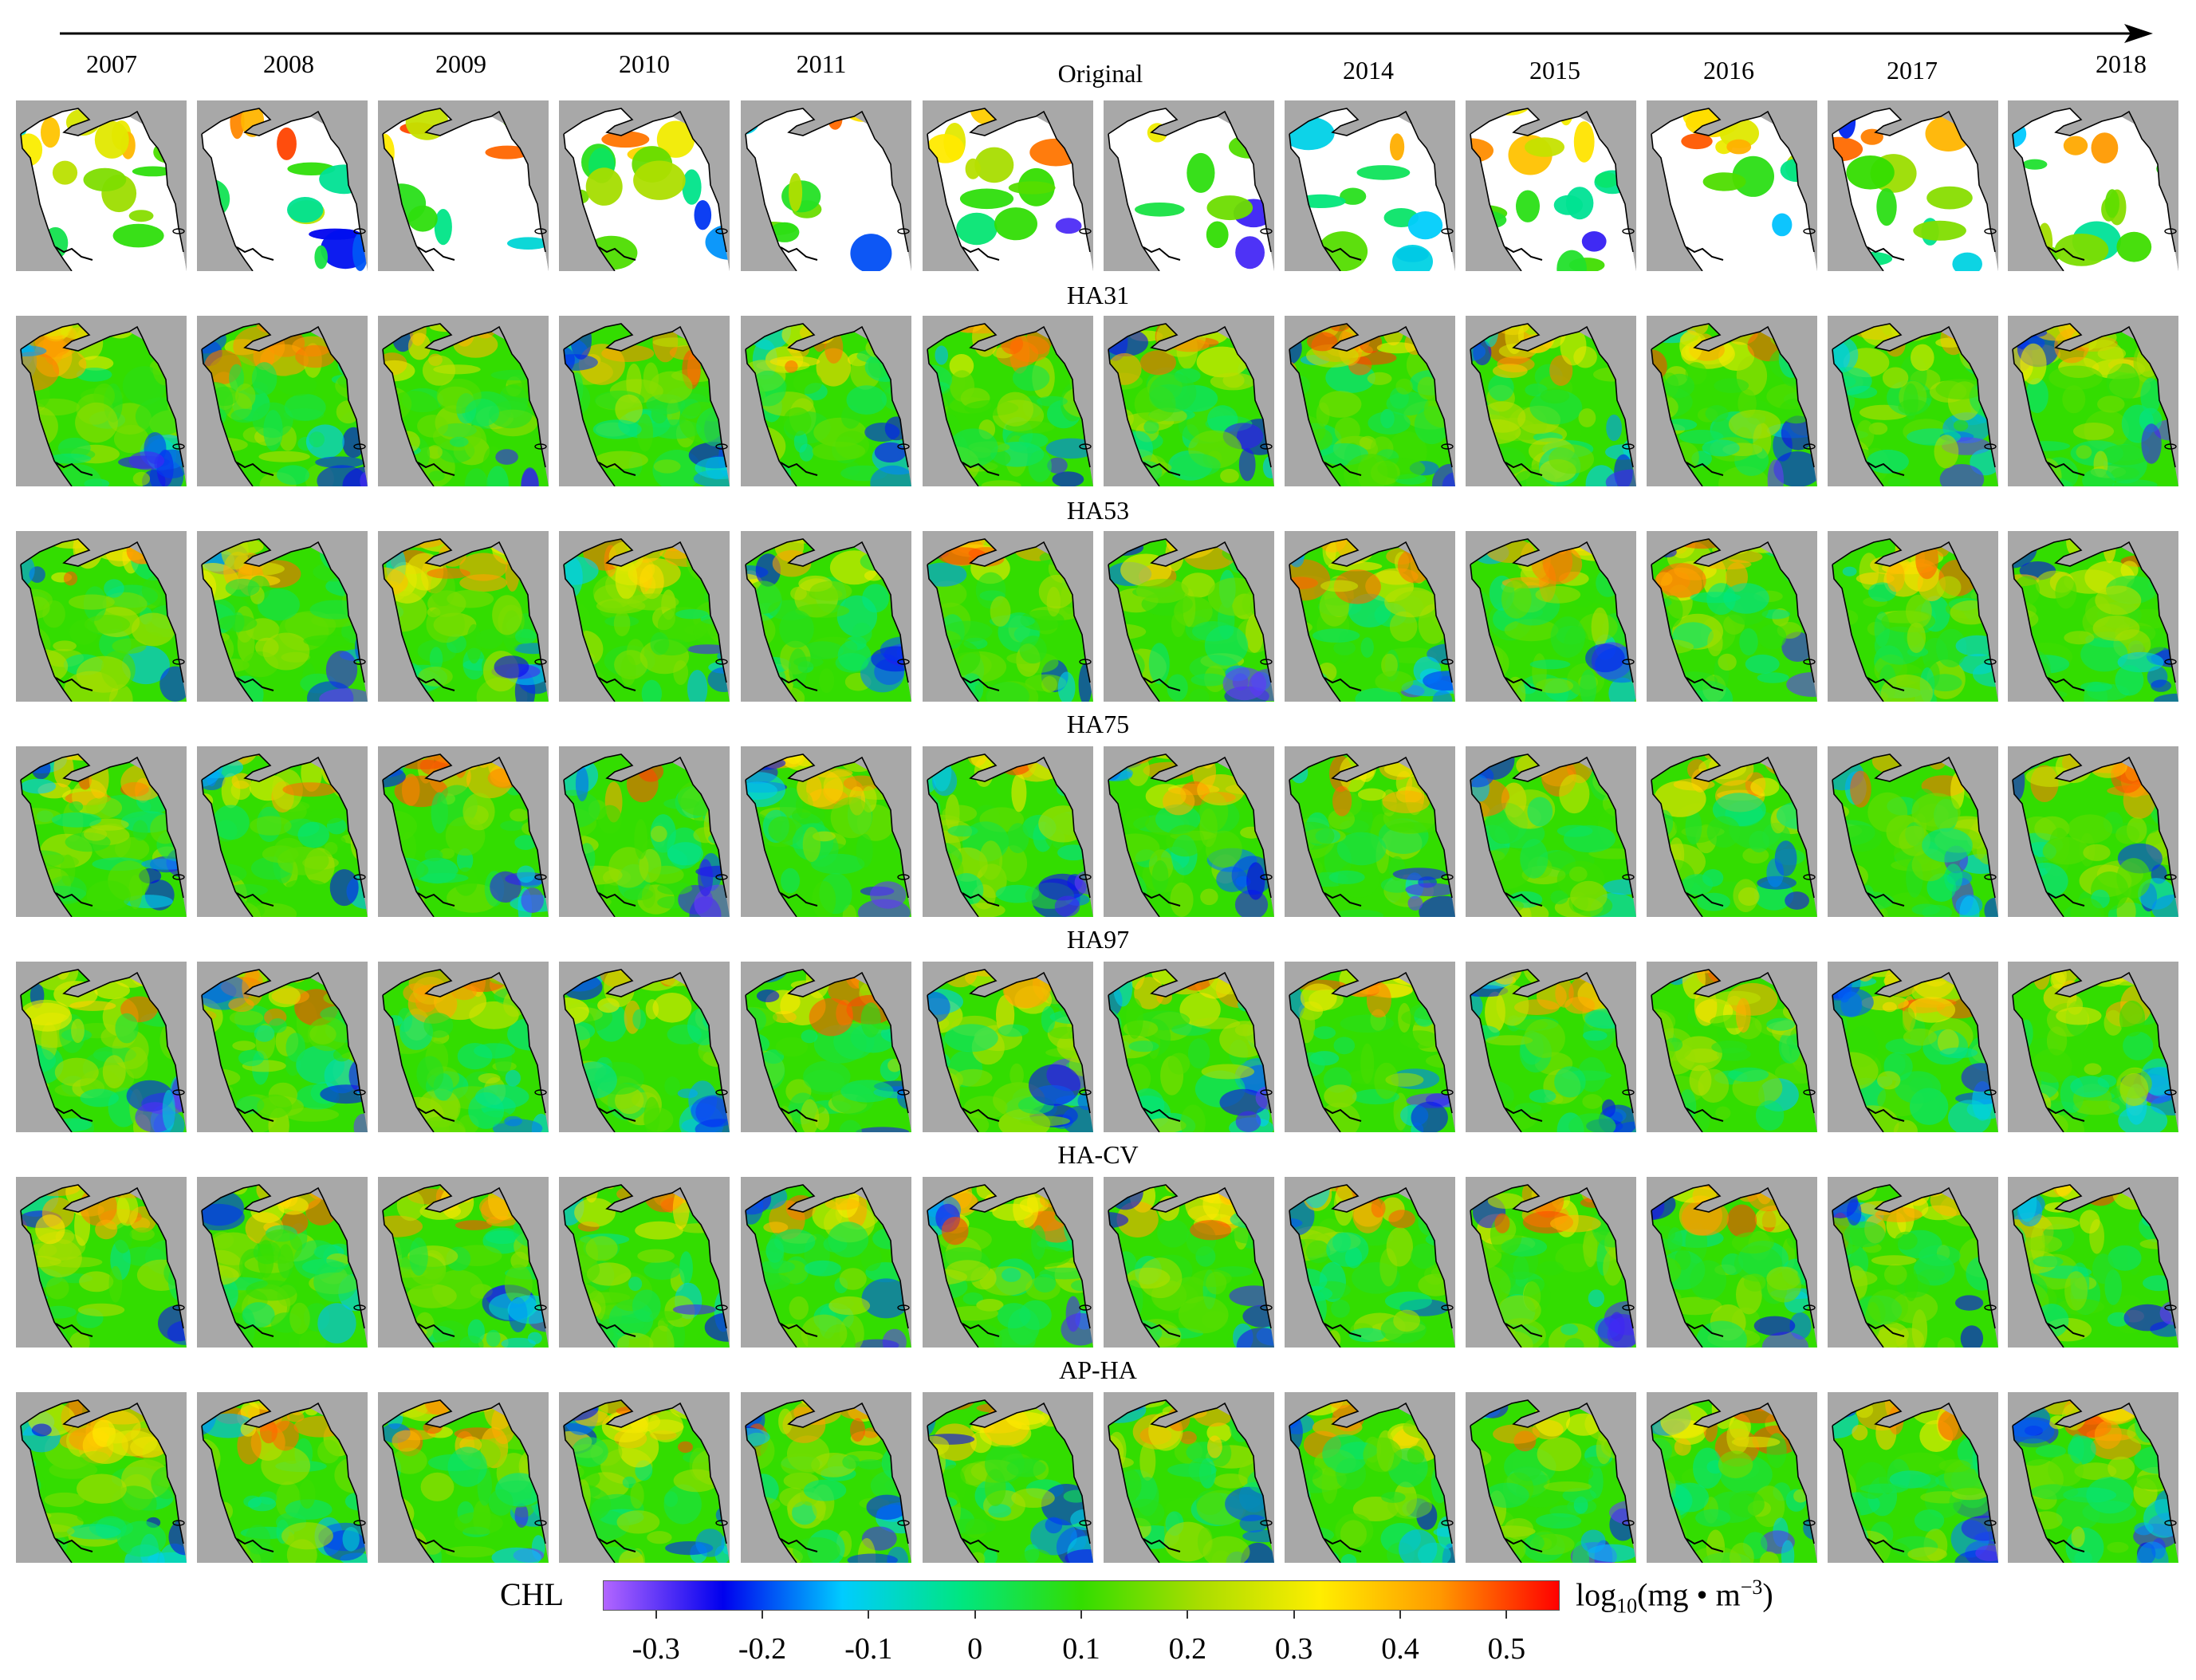 The image size is (2196, 1680). What do you see at coordinates (644, 63) in the screenshot?
I see `column-label: 2010` at bounding box center [644, 63].